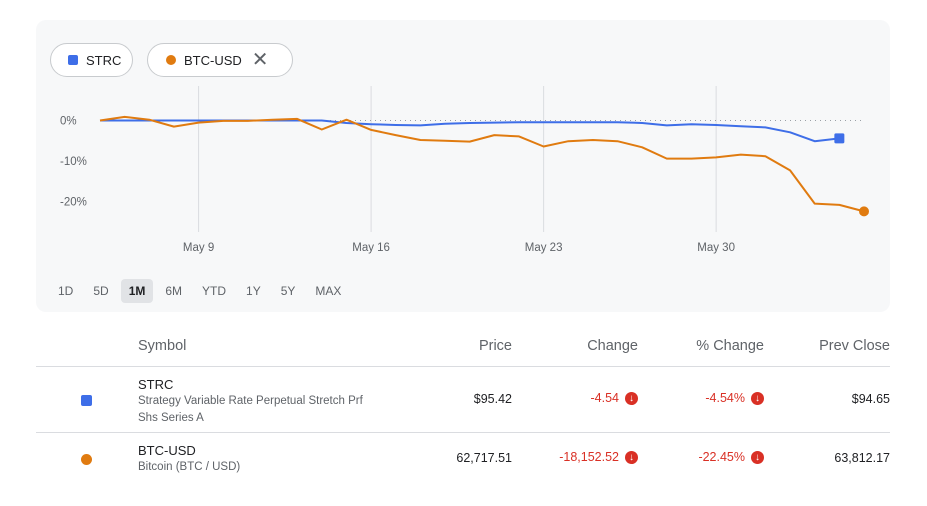  I want to click on range-button-1d: 1D, so click(66, 291).